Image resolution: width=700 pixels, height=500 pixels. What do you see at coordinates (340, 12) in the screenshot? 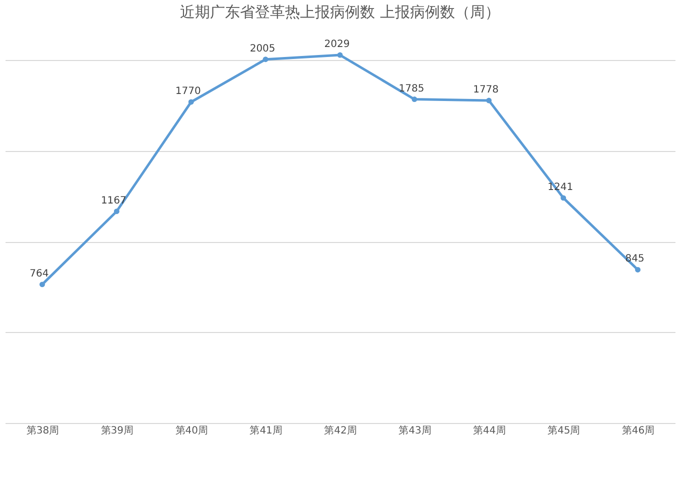
I see `chart-title: 近期广东省登革热上报病例数 上报病例数（周）` at bounding box center [340, 12].